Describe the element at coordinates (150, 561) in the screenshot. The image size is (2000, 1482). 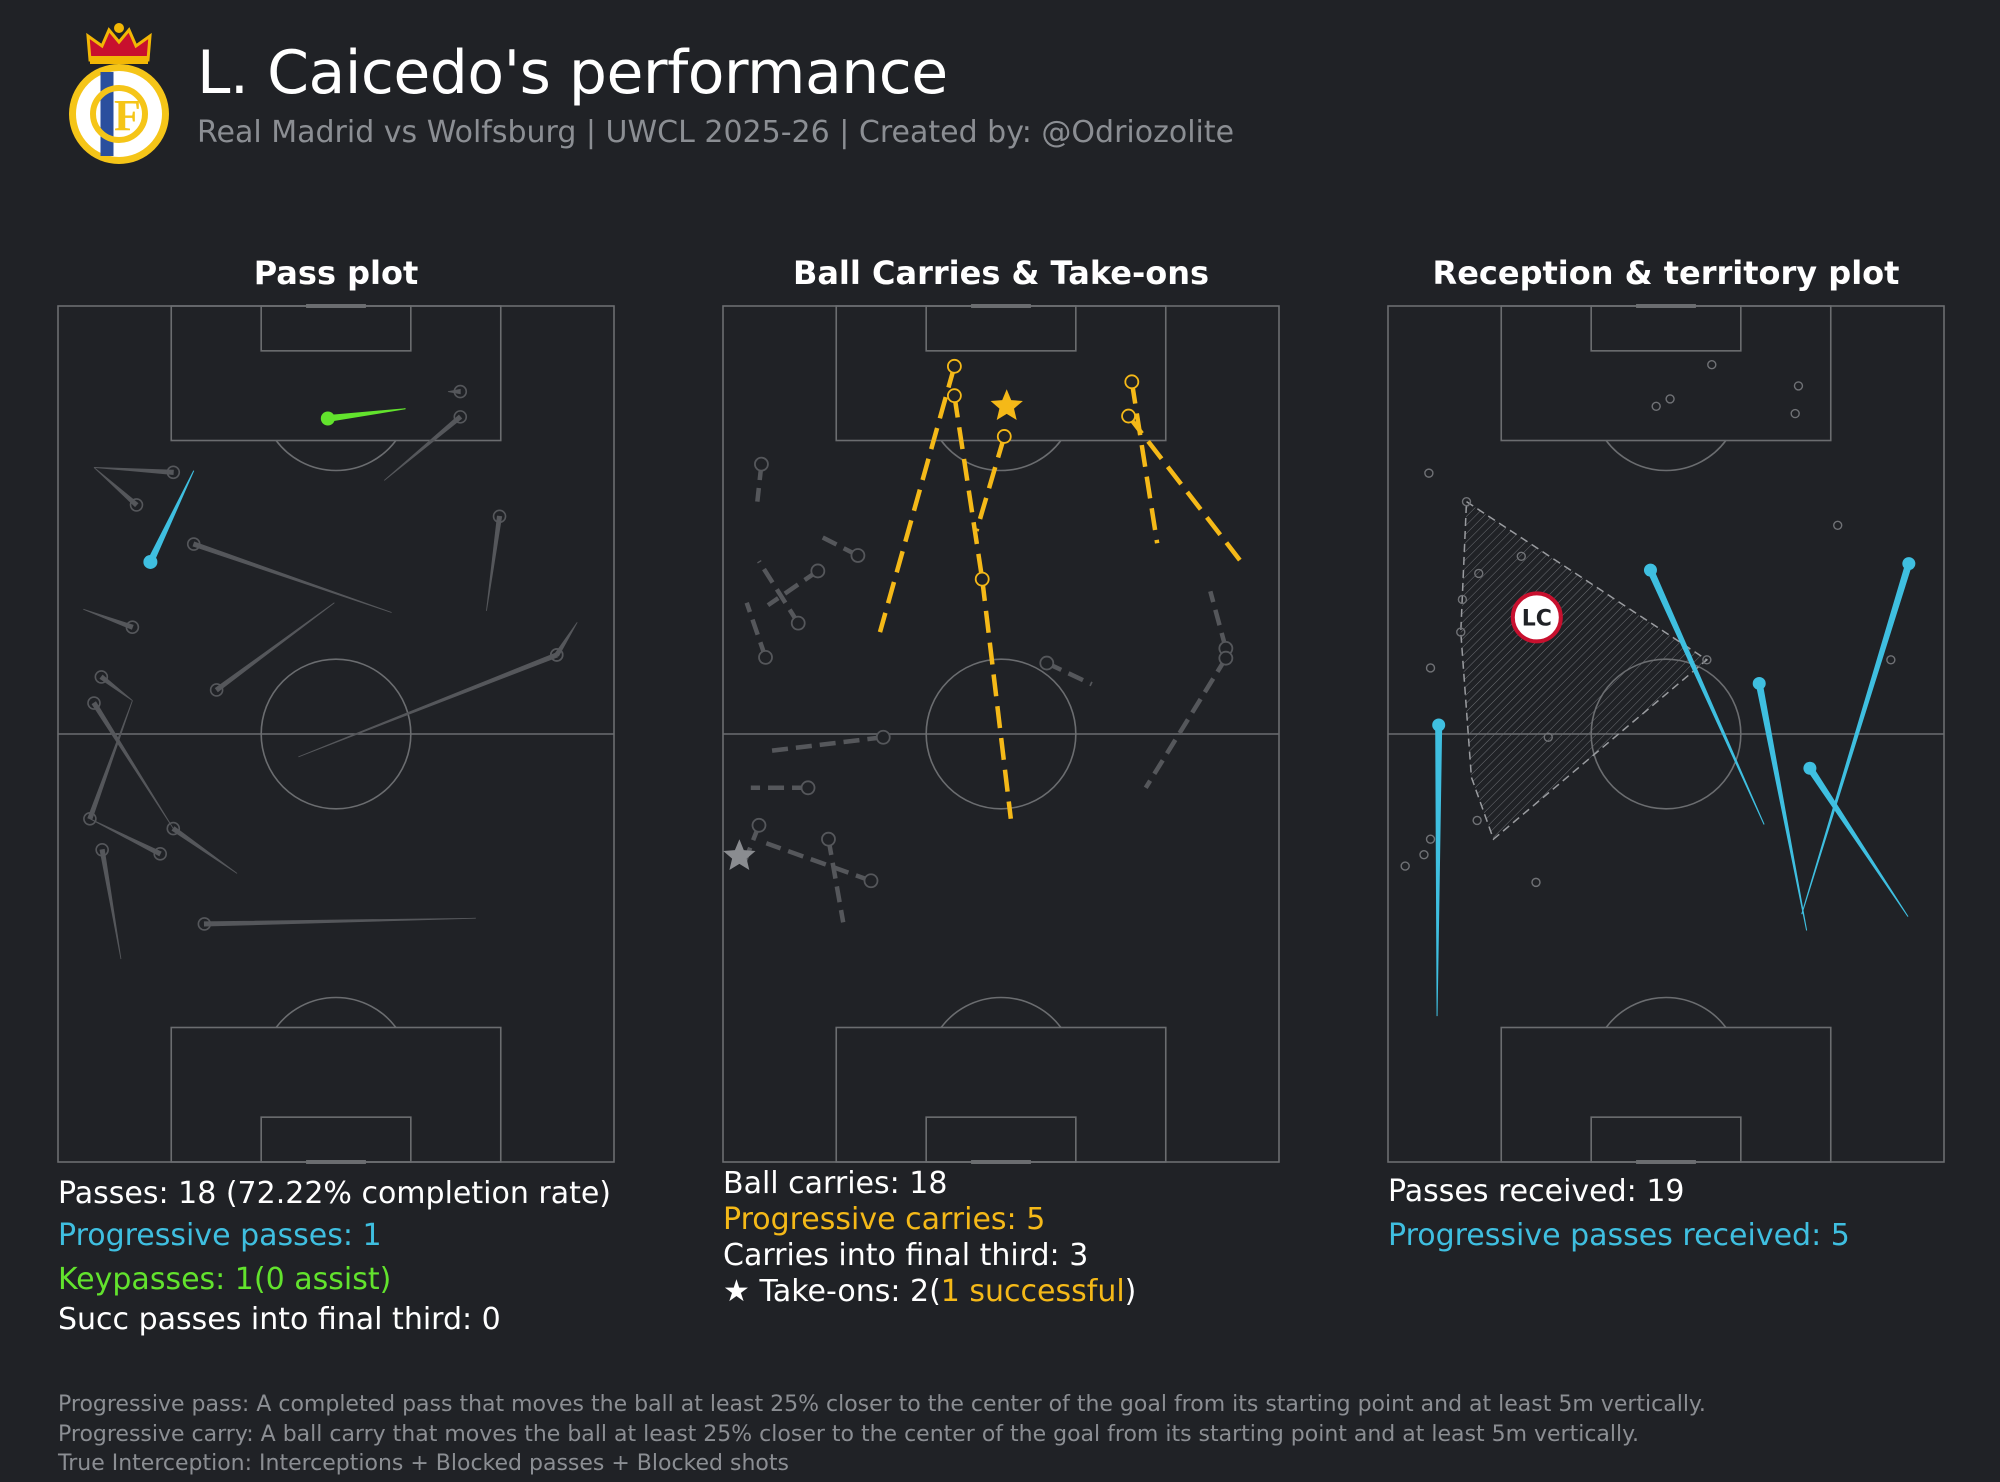
I see `progressive-pass-end-marker` at that location.